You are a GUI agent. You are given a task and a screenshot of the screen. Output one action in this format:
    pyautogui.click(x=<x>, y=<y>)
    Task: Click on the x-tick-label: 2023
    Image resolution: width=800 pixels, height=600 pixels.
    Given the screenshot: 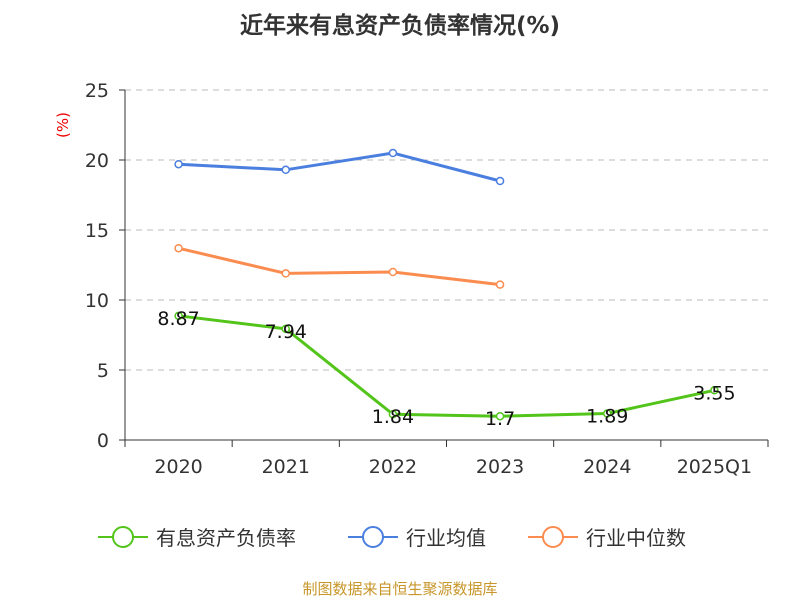 What is the action you would take?
    pyautogui.click(x=500, y=467)
    